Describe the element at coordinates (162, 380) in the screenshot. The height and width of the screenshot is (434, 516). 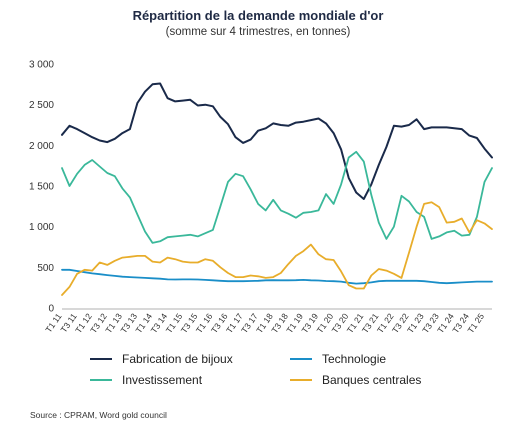
I see `legend-label-investissement: Investissement` at that location.